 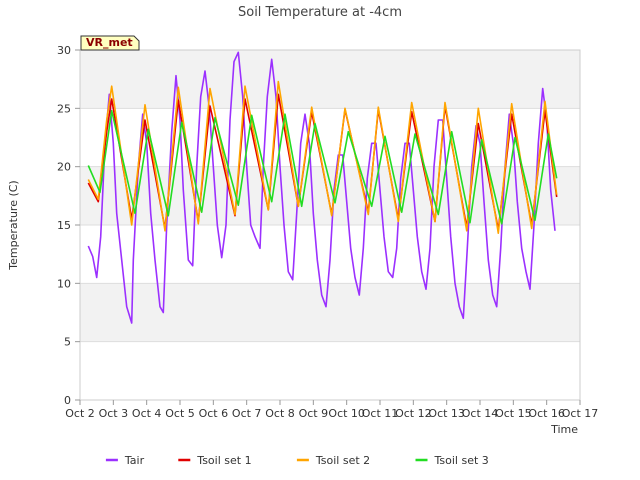 I want to click on badge-label: VR_met, so click(x=109, y=42).